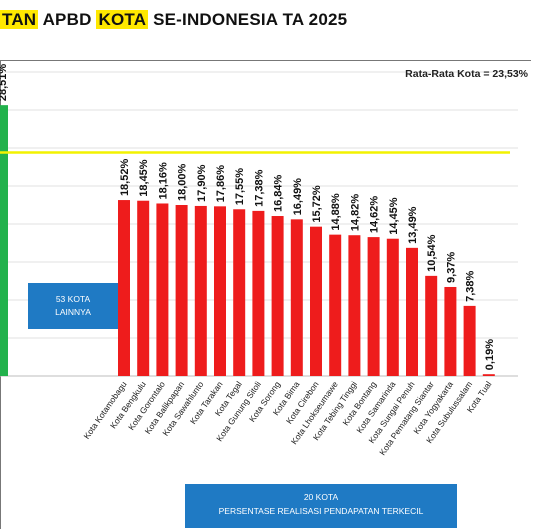 Image resolution: width=552 pixels, height=529 pixels. What do you see at coordinates (67, 19) in the screenshot?
I see `title-text-1: APBD` at bounding box center [67, 19].